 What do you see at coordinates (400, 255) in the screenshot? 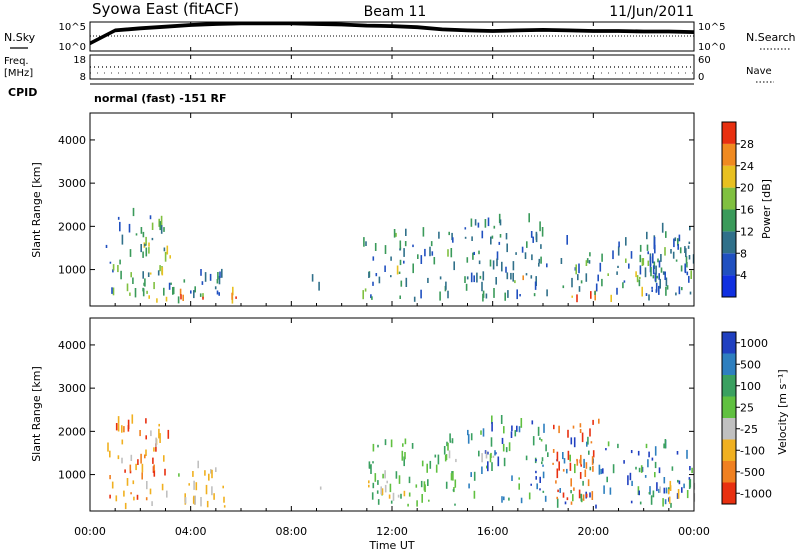
I see `power-heatmap-data` at bounding box center [400, 255].